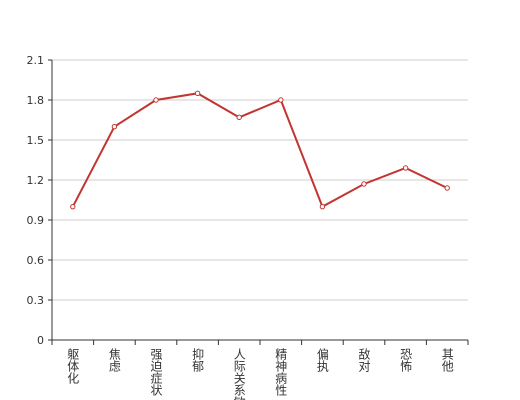  Describe the element at coordinates (40, 340) in the screenshot. I see `y-tick-label: 0` at that location.